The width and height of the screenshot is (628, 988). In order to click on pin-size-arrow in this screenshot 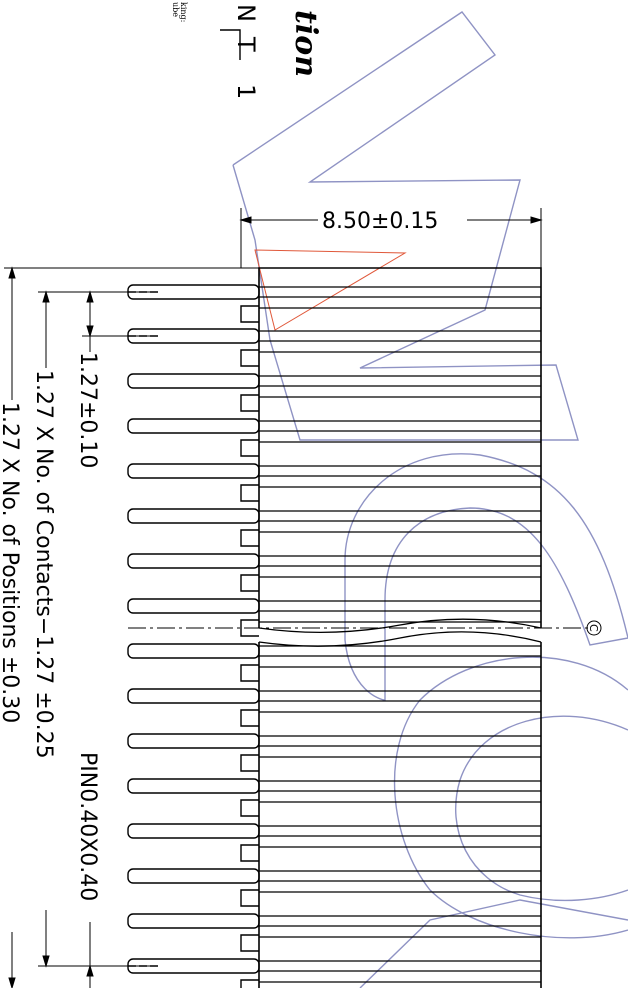, I will do `click(118, 955)`.